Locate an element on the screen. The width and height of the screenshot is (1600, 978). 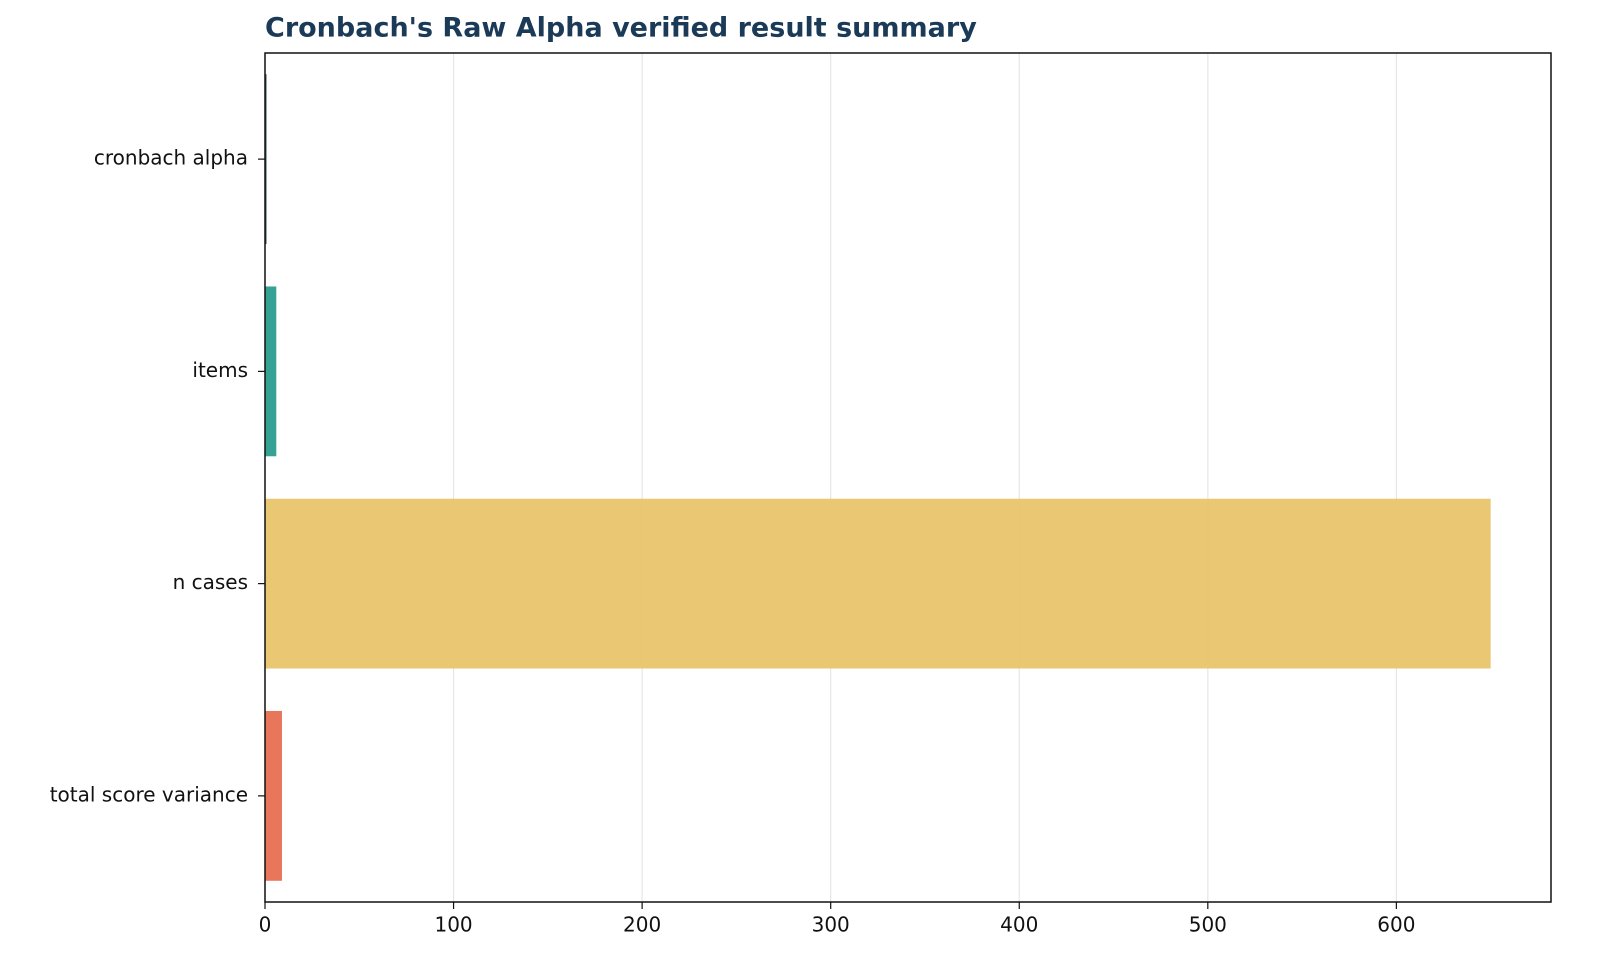
x-tick-label: 300 is located at coordinates (831, 925).